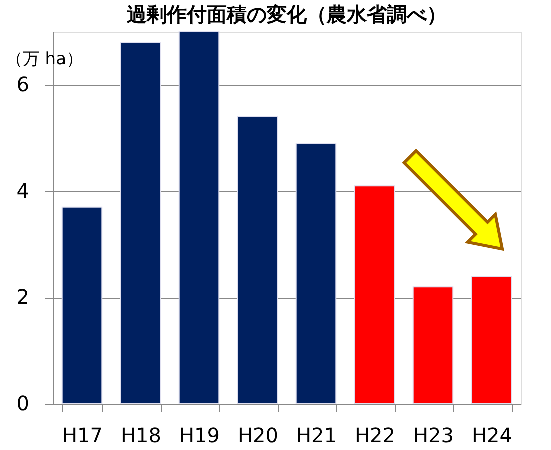 This screenshot has height=450, width=551. I want to click on x-tick-label: H20, so click(258, 436).